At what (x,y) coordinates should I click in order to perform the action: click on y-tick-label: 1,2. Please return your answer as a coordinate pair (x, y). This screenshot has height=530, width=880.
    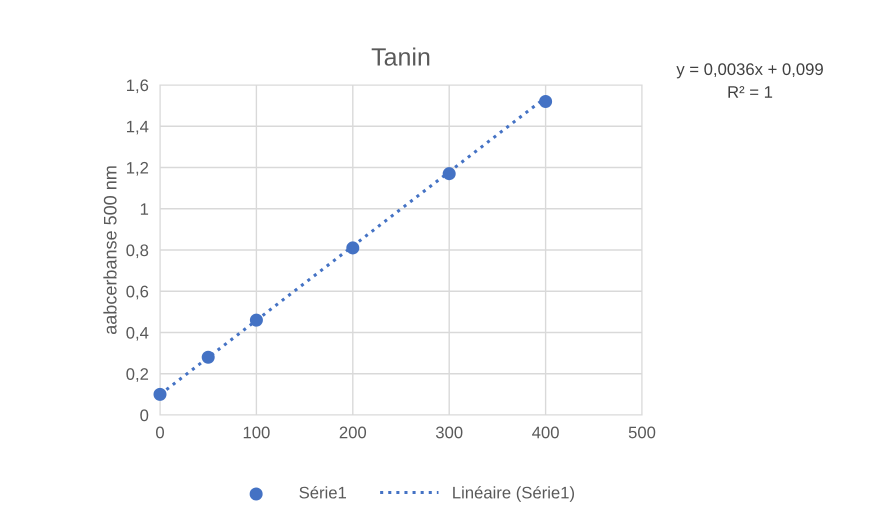
    Looking at the image, I should click on (137, 169).